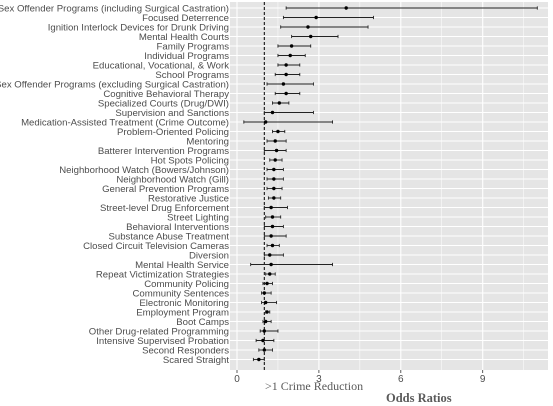 This screenshot has height=406, width=553. What do you see at coordinates (196, 360) in the screenshot?
I see `category-label: Scared Straight` at bounding box center [196, 360].